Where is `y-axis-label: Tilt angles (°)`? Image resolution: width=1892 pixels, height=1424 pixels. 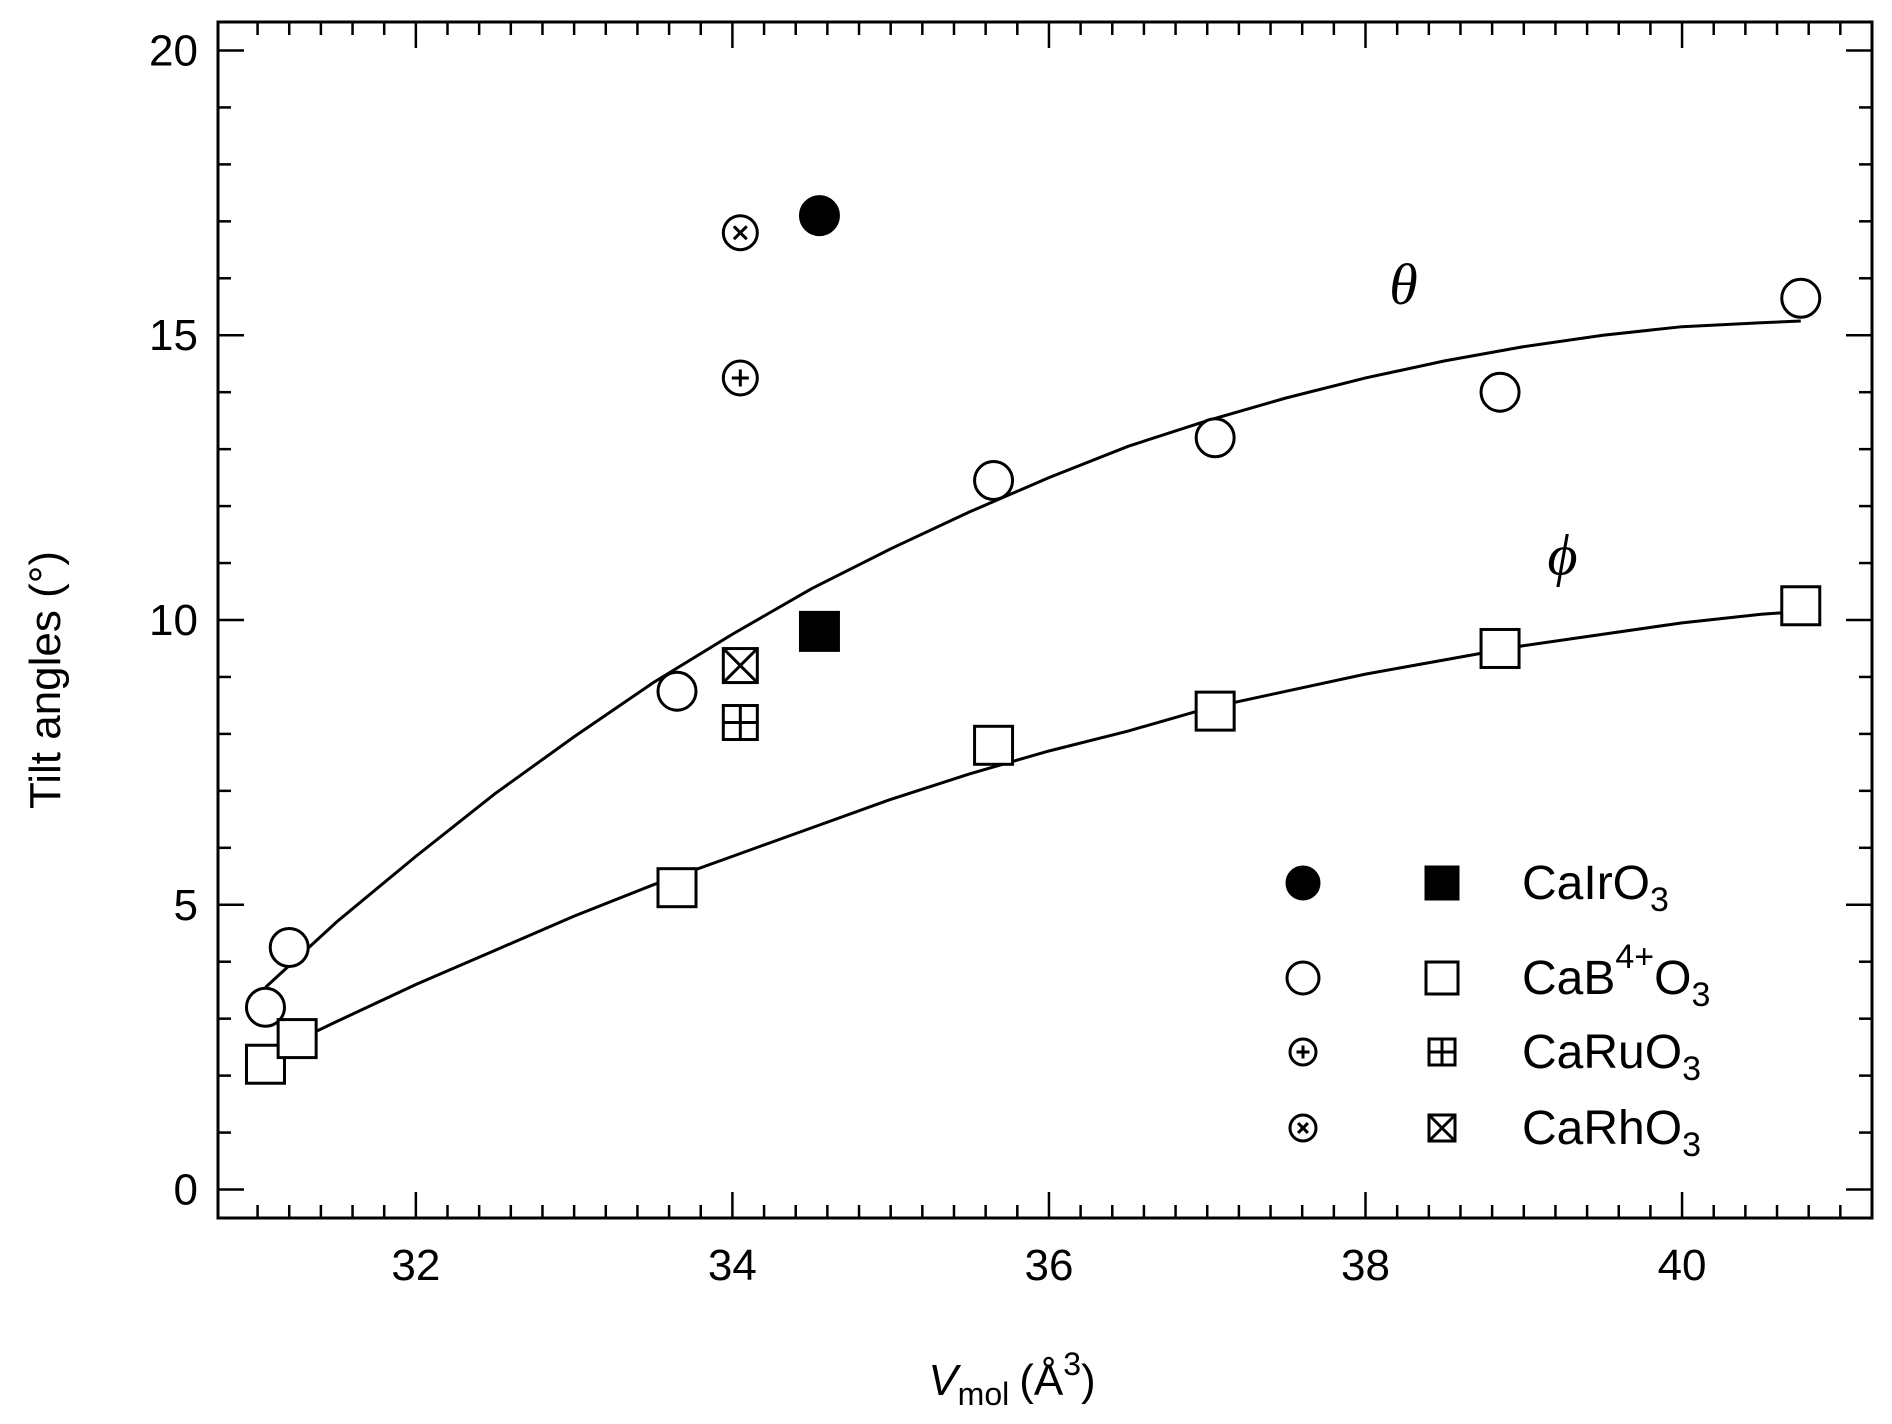 y-axis-label: Tilt angles (°) is located at coordinates (45, 680).